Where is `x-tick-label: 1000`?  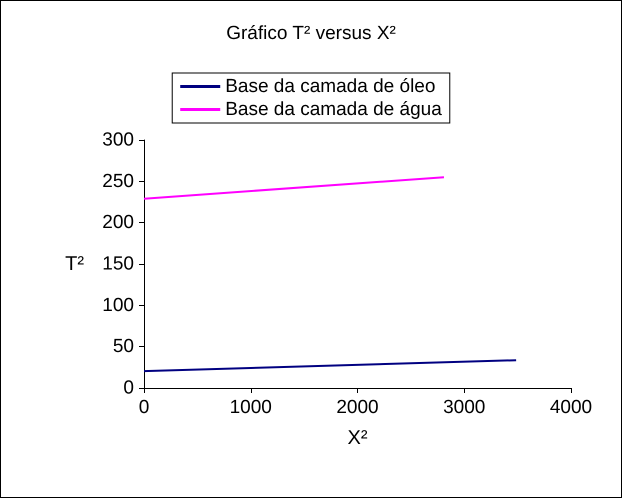
x-tick-label: 1000 is located at coordinates (251, 407).